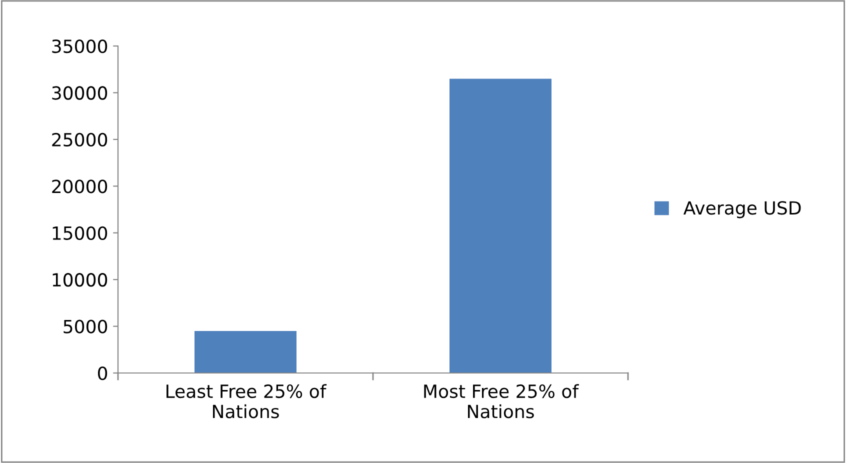 Image resolution: width=846 pixels, height=463 pixels. Describe the element at coordinates (246, 401) in the screenshot. I see `x-tick-label: Least Free 25% of Nations` at that location.